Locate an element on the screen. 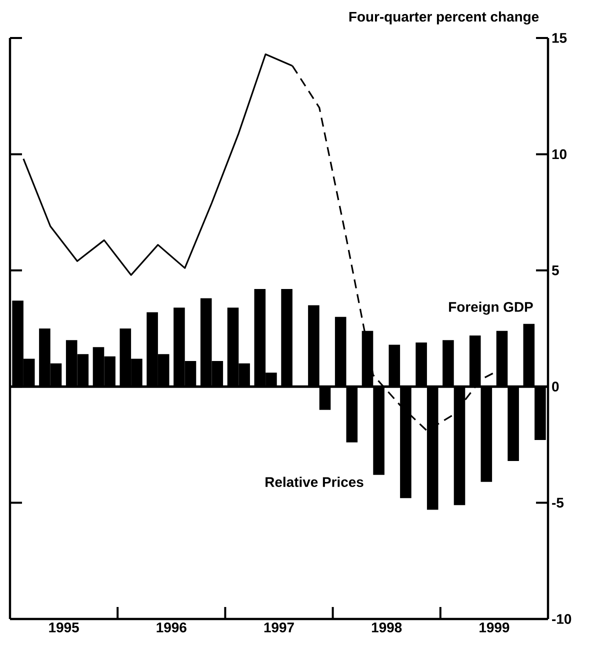 Image resolution: width=598 pixels, height=649 pixels. x-tick-label: 1996 is located at coordinates (171, 627).